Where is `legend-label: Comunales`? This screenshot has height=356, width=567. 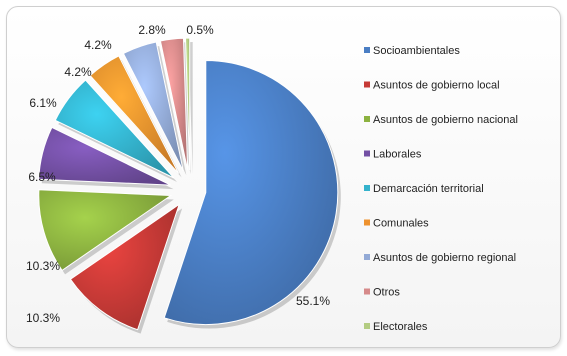
legend-label: Comunales is located at coordinates (401, 224).